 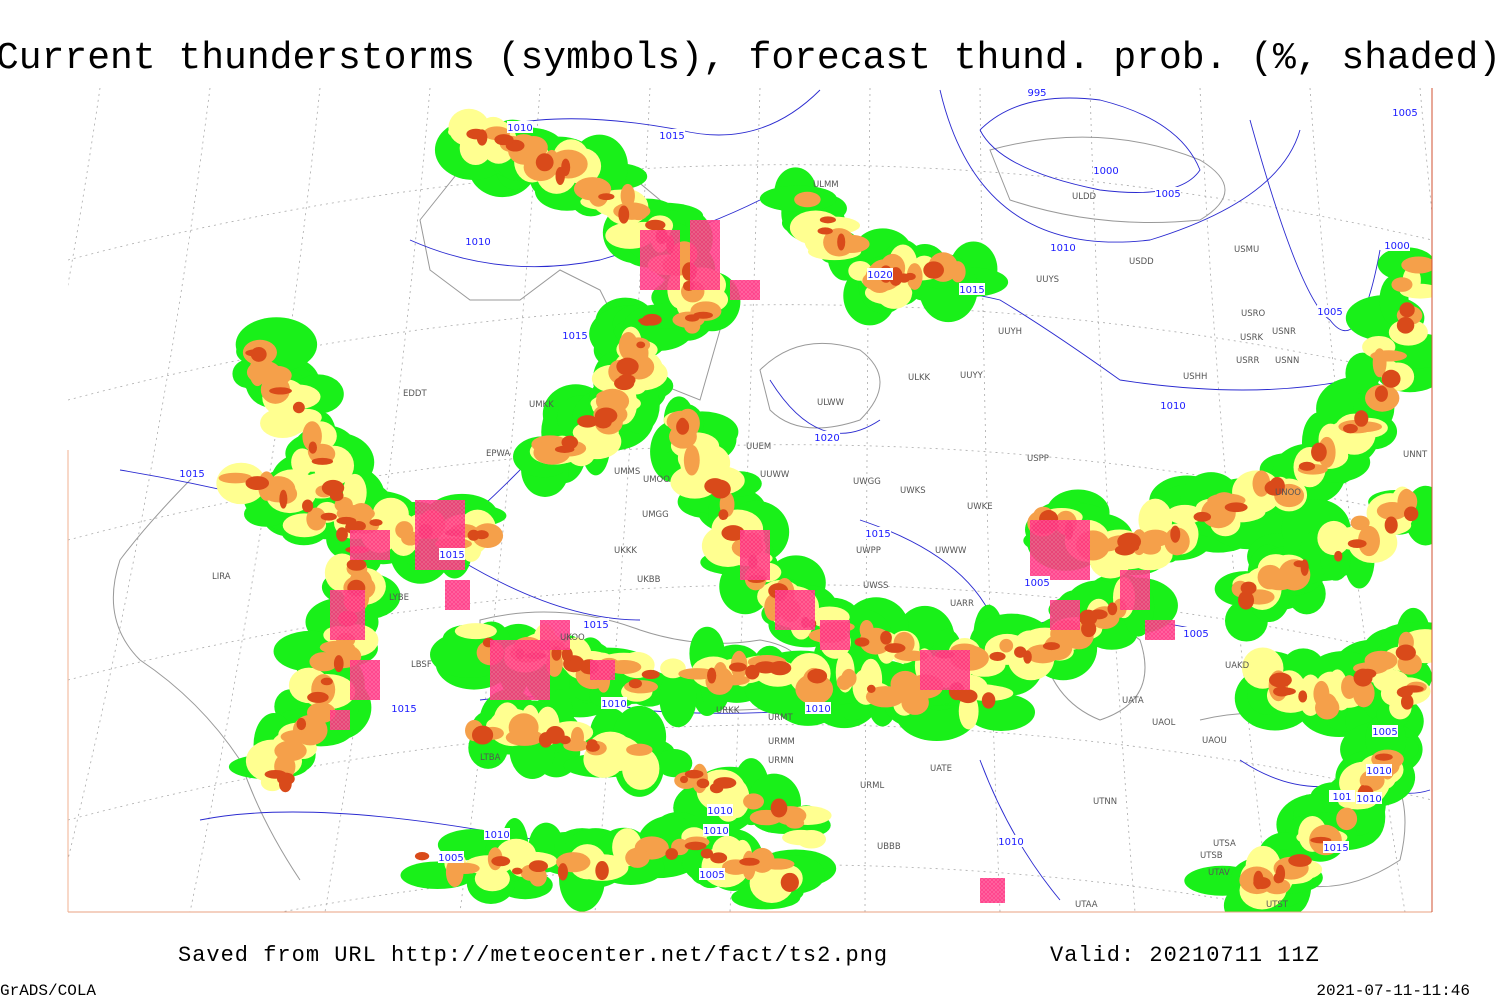 I want to click on station-label: UKBB, so click(x=649, y=580).